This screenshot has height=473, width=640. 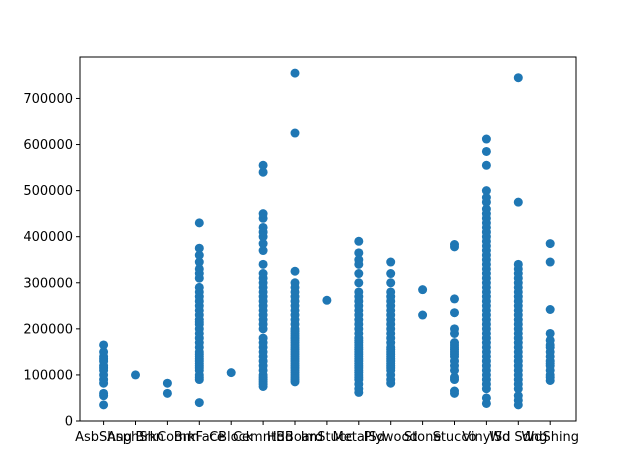 I want to click on x-tick-label: HdBoard, so click(x=295, y=437).